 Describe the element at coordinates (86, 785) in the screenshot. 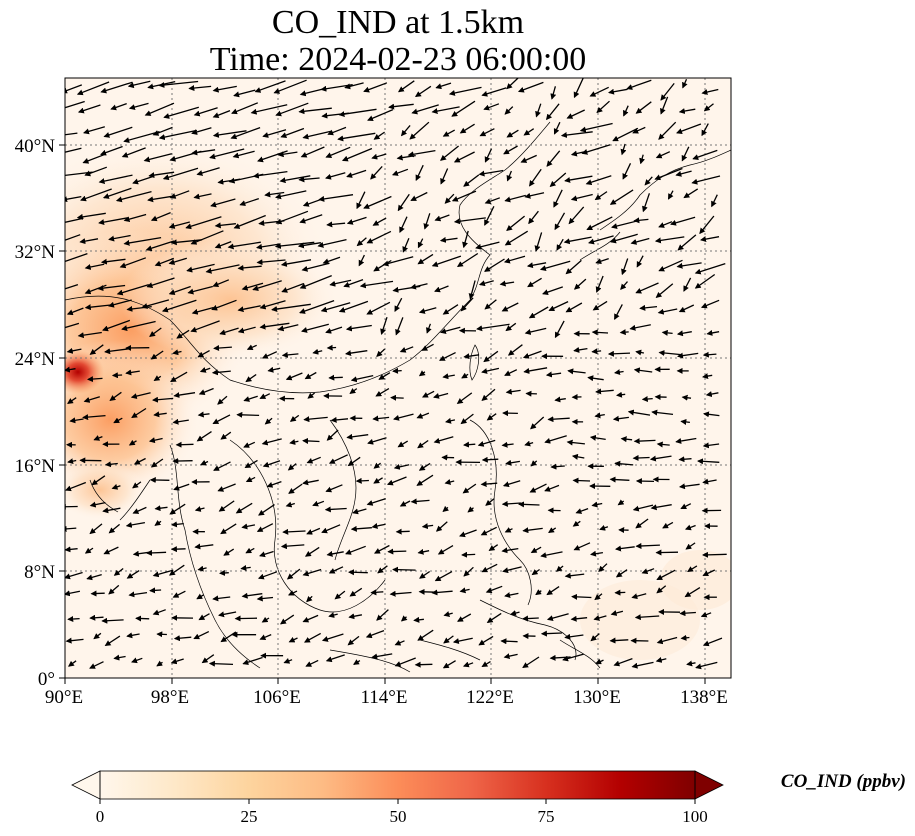

I see `colorbar-extend-min` at that location.